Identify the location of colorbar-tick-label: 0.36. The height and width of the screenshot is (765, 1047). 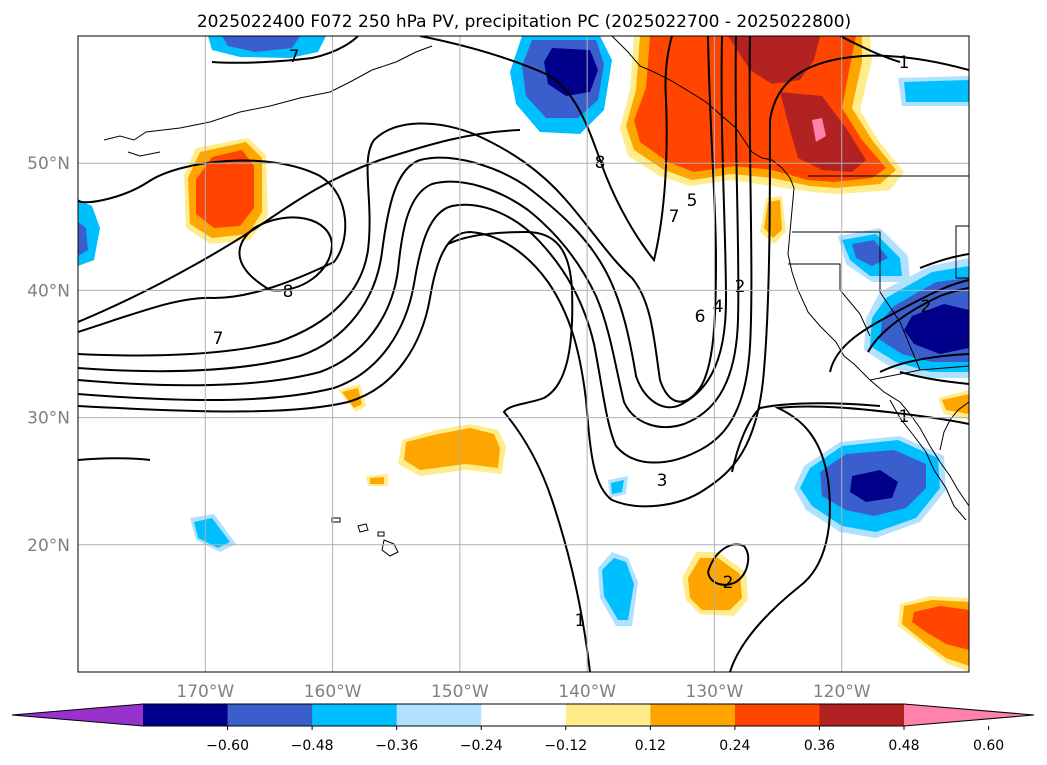
(819, 746).